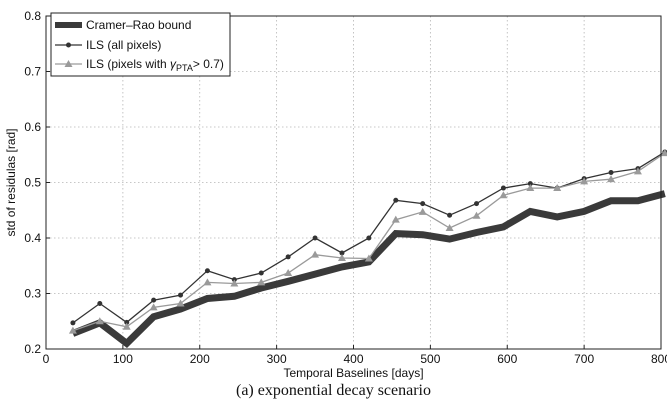  What do you see at coordinates (32, 16) in the screenshot?
I see `y-tick-label: 0.8` at bounding box center [32, 16].